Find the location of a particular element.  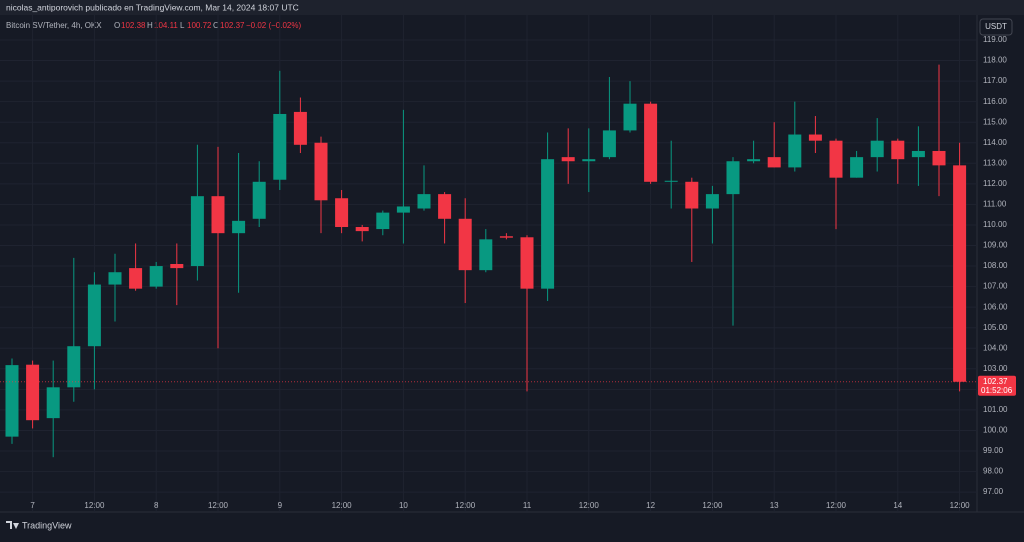

y-tick-label: 101.00 is located at coordinates (995, 409).